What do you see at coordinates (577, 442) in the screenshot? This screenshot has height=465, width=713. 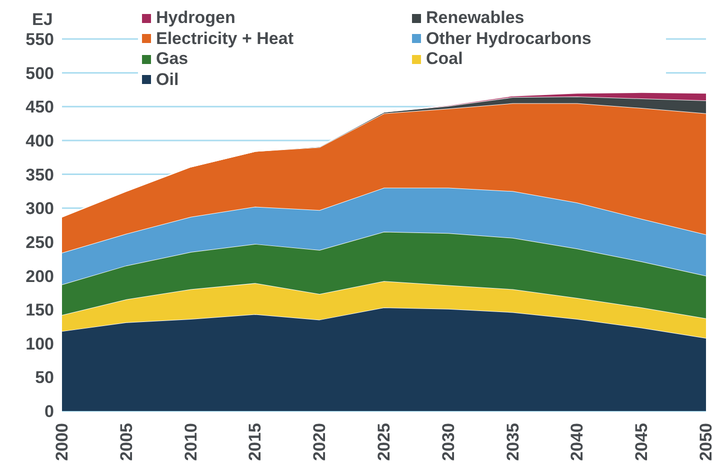 I see `x-tick-label: 2040` at bounding box center [577, 442].